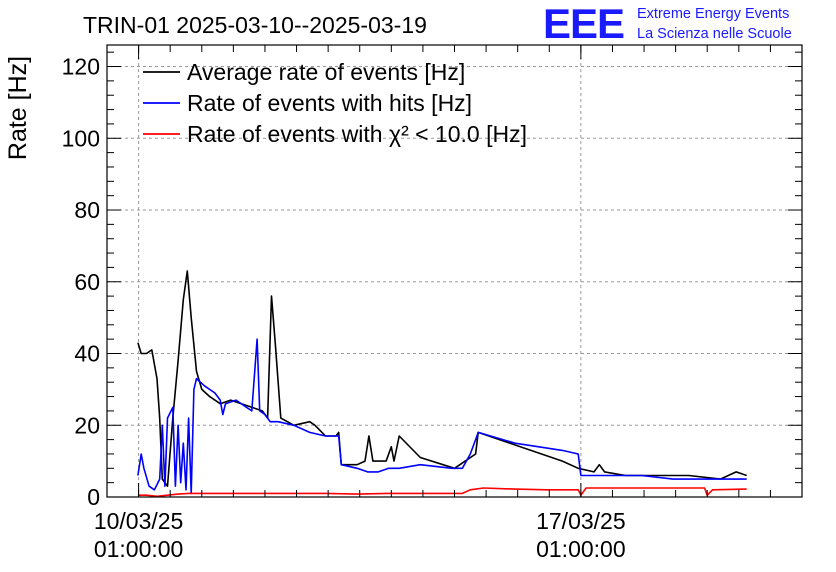 This screenshot has height=572, width=836. What do you see at coordinates (87, 210) in the screenshot?
I see `y-tick-label: 80` at bounding box center [87, 210].